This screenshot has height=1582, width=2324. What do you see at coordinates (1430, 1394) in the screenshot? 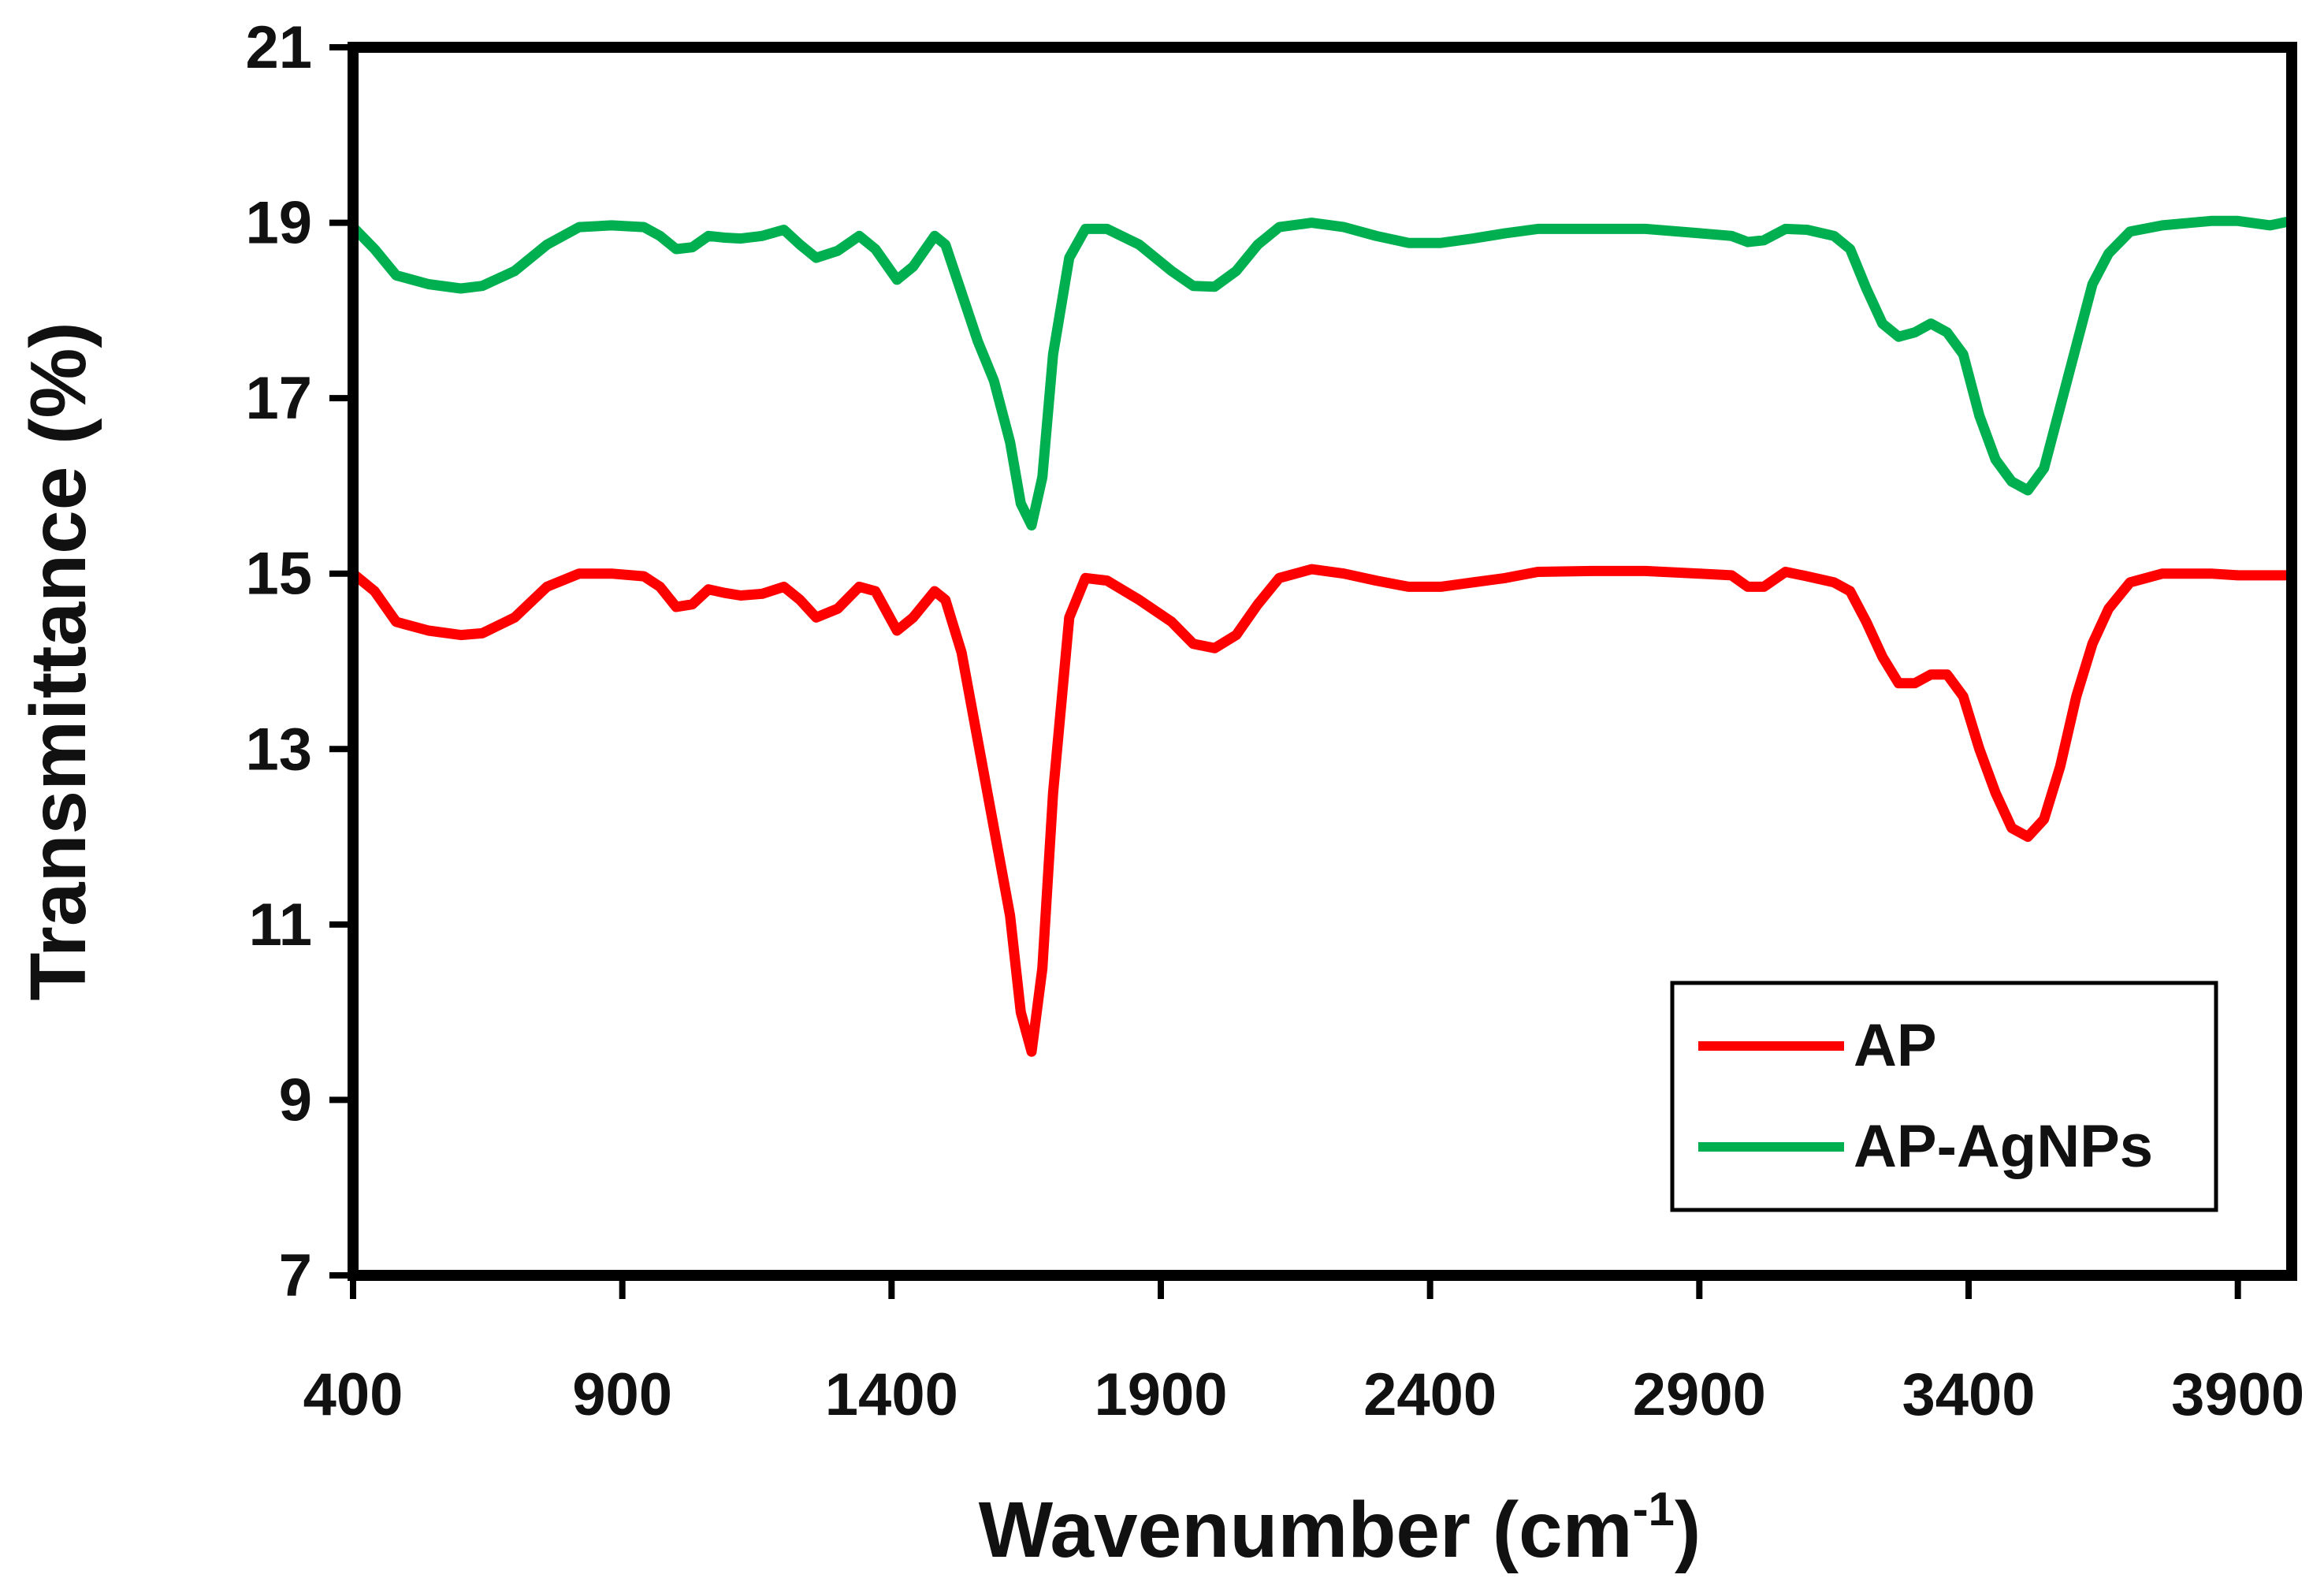
I see `x-tick-label: 2400` at bounding box center [1430, 1394].